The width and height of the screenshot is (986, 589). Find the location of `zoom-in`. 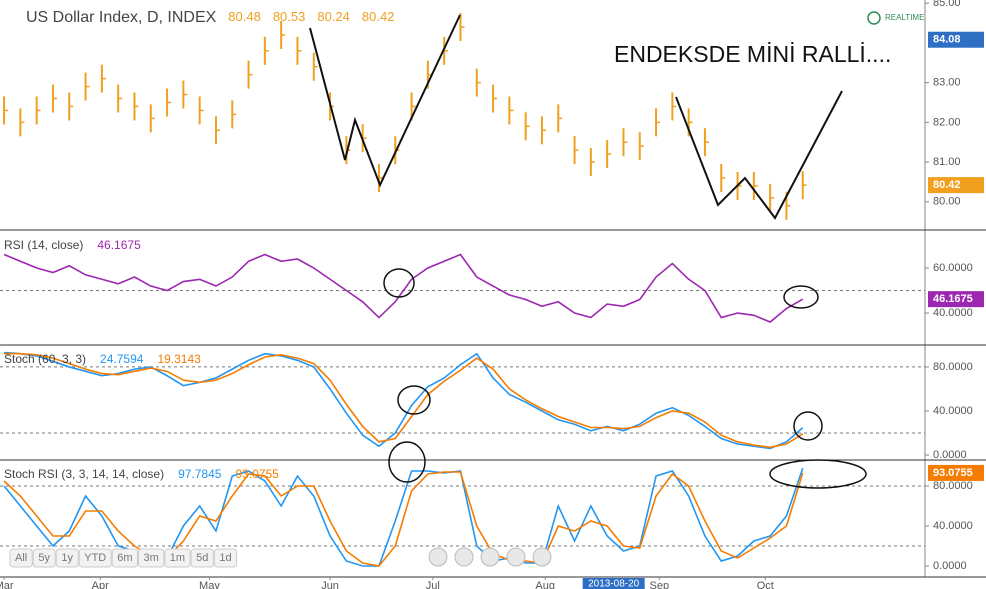

zoom-in is located at coordinates (516, 557).